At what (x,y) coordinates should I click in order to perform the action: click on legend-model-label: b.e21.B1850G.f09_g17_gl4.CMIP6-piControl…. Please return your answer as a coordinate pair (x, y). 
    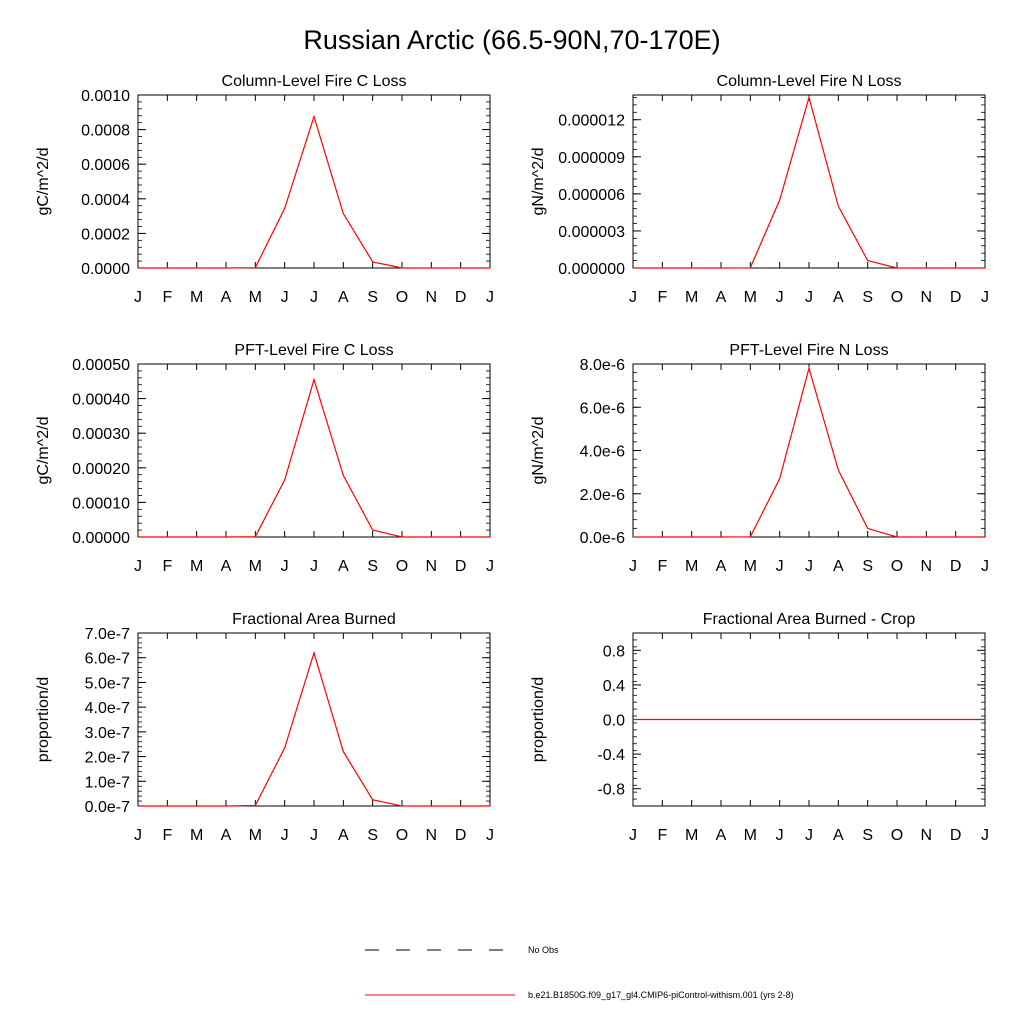
    Looking at the image, I should click on (661, 995).